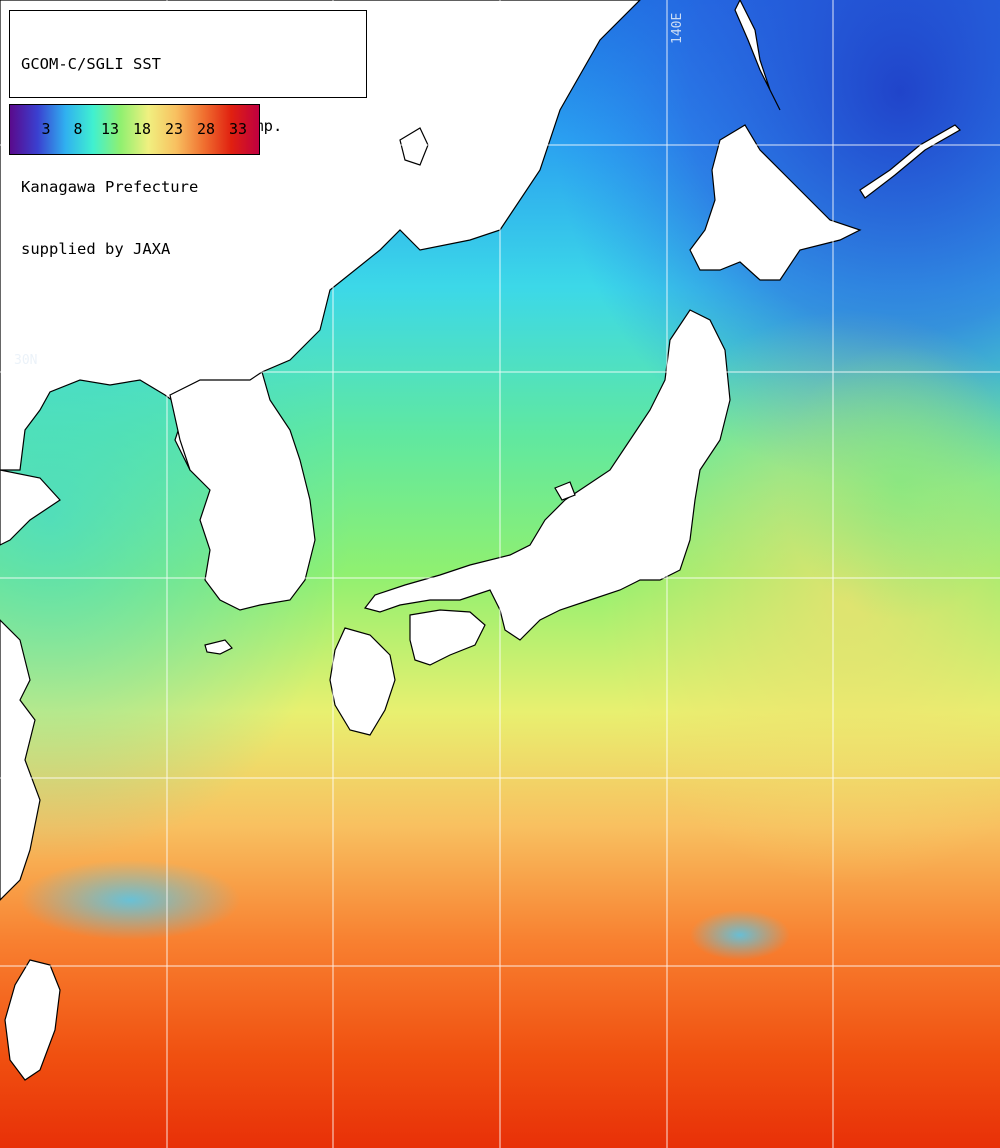 This screenshot has height=1148, width=1000. Describe the element at coordinates (91, 64) in the screenshot. I see `title-line-product: GCOM-C/SGLI SST` at that location.